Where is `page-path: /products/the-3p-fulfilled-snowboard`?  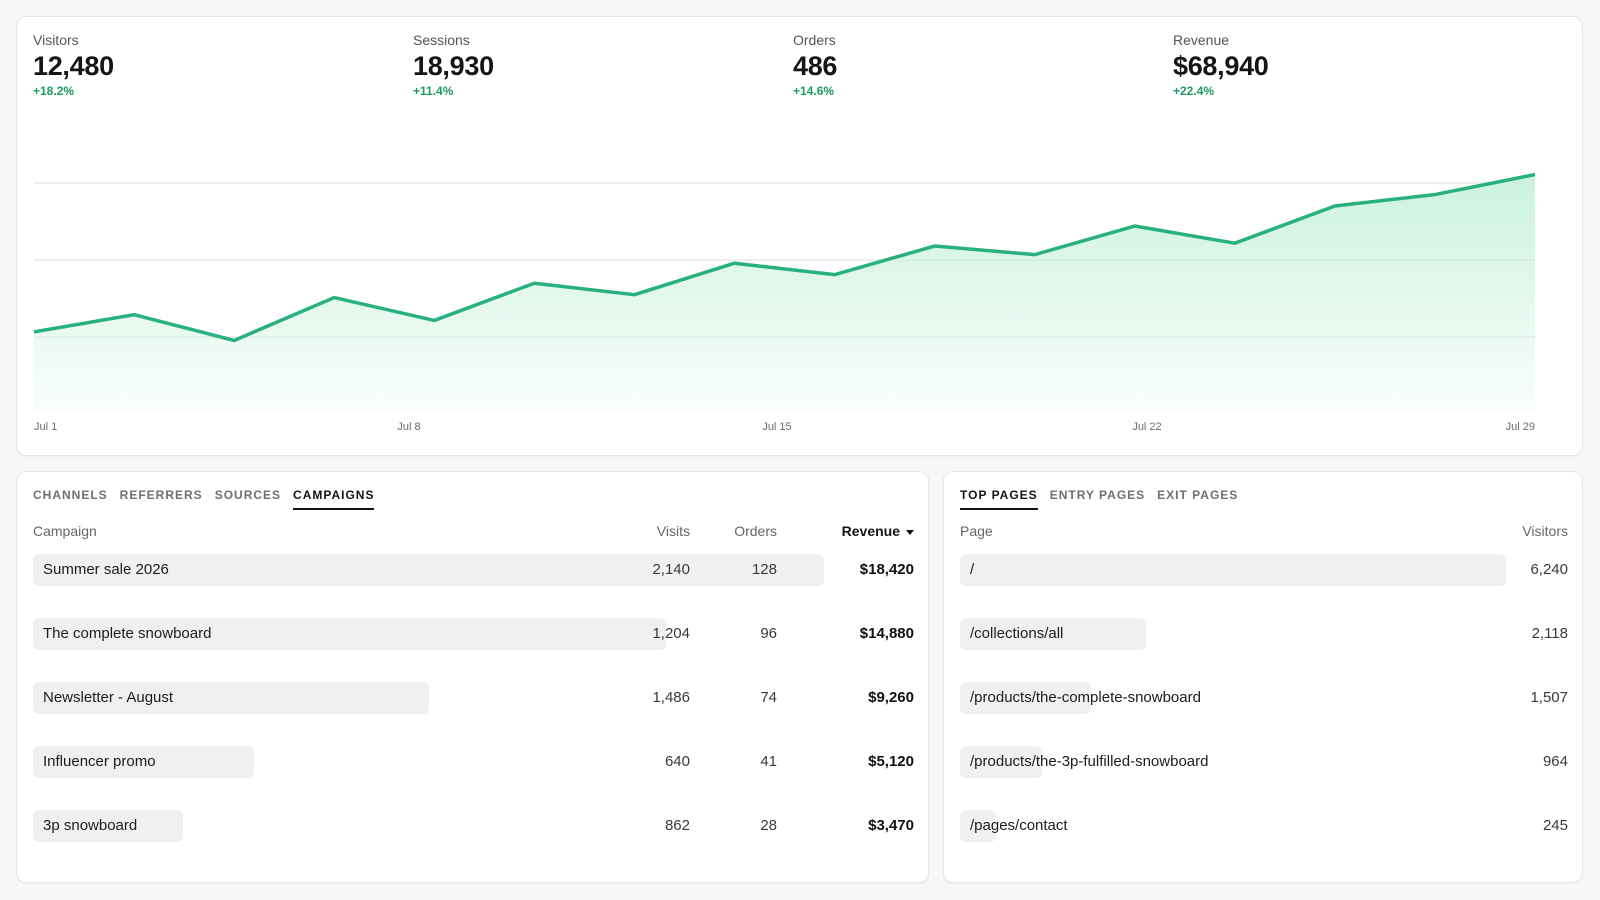 page-path: /products/the-3p-fulfilled-snowboard is located at coordinates (1089, 761).